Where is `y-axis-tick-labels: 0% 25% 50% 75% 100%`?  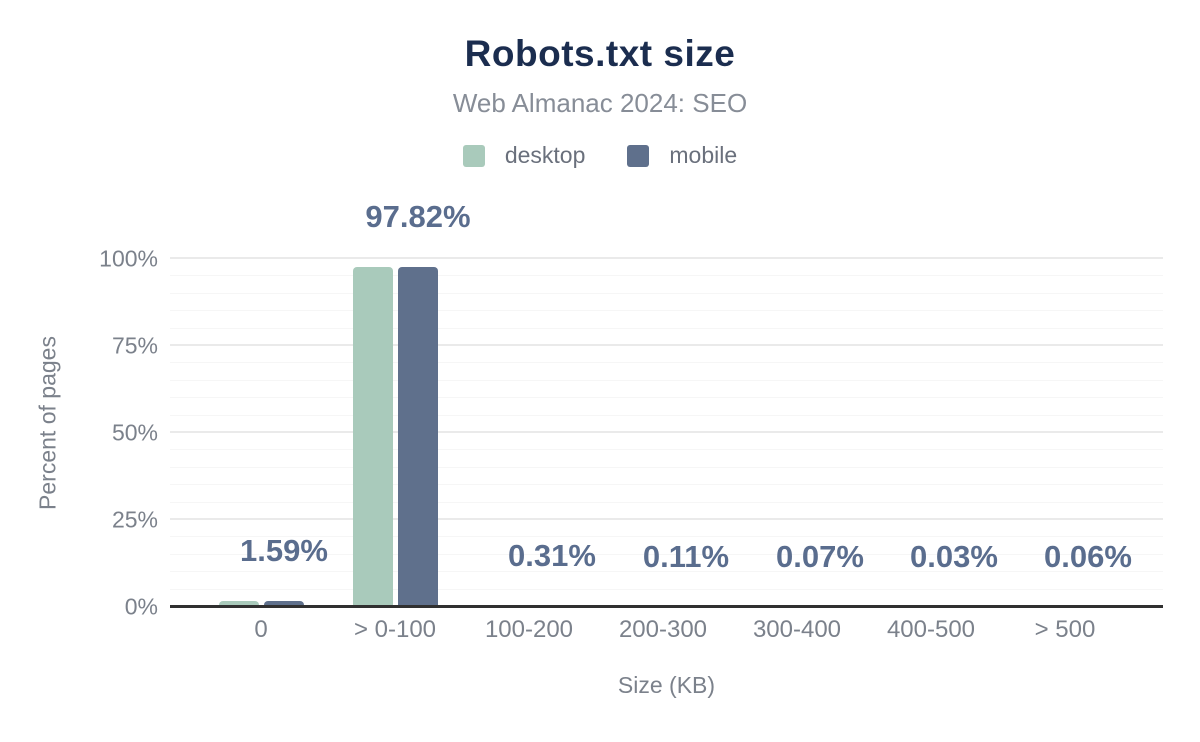
y-axis-tick-labels: 0% 25% 50% 75% 100% is located at coordinates (79, 432).